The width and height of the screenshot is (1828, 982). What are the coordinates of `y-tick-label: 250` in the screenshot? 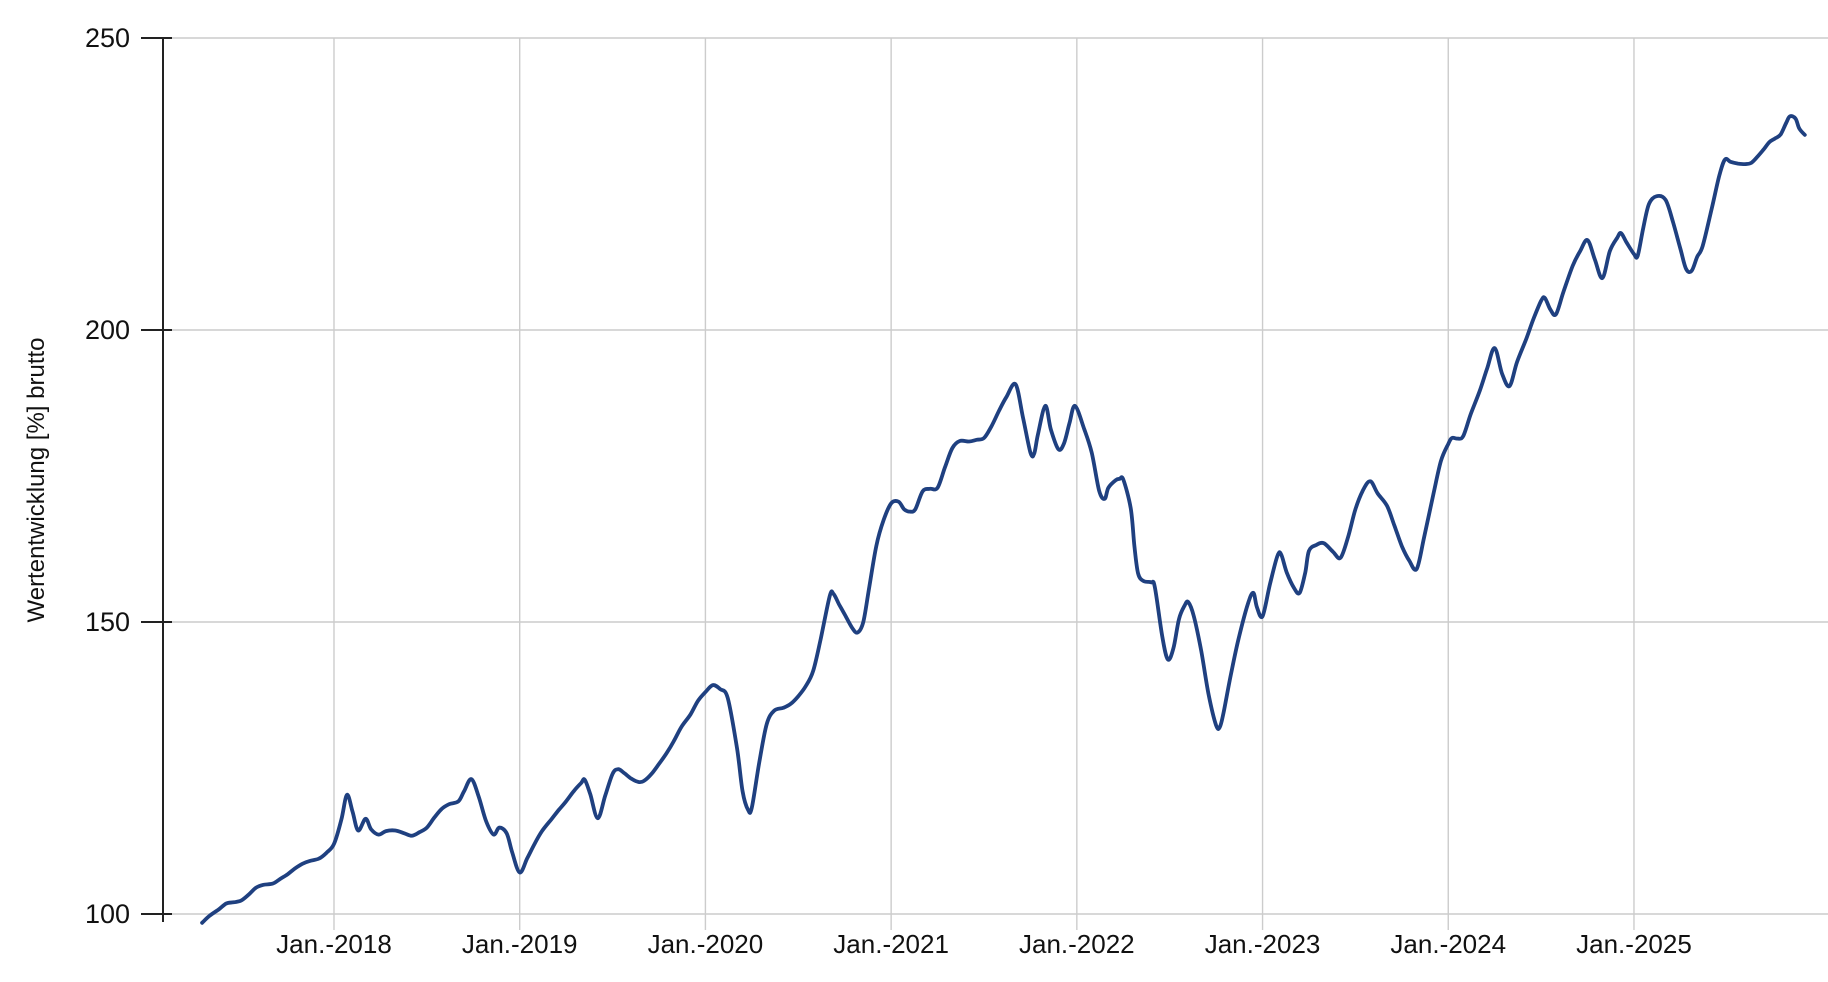 It's located at (107, 38).